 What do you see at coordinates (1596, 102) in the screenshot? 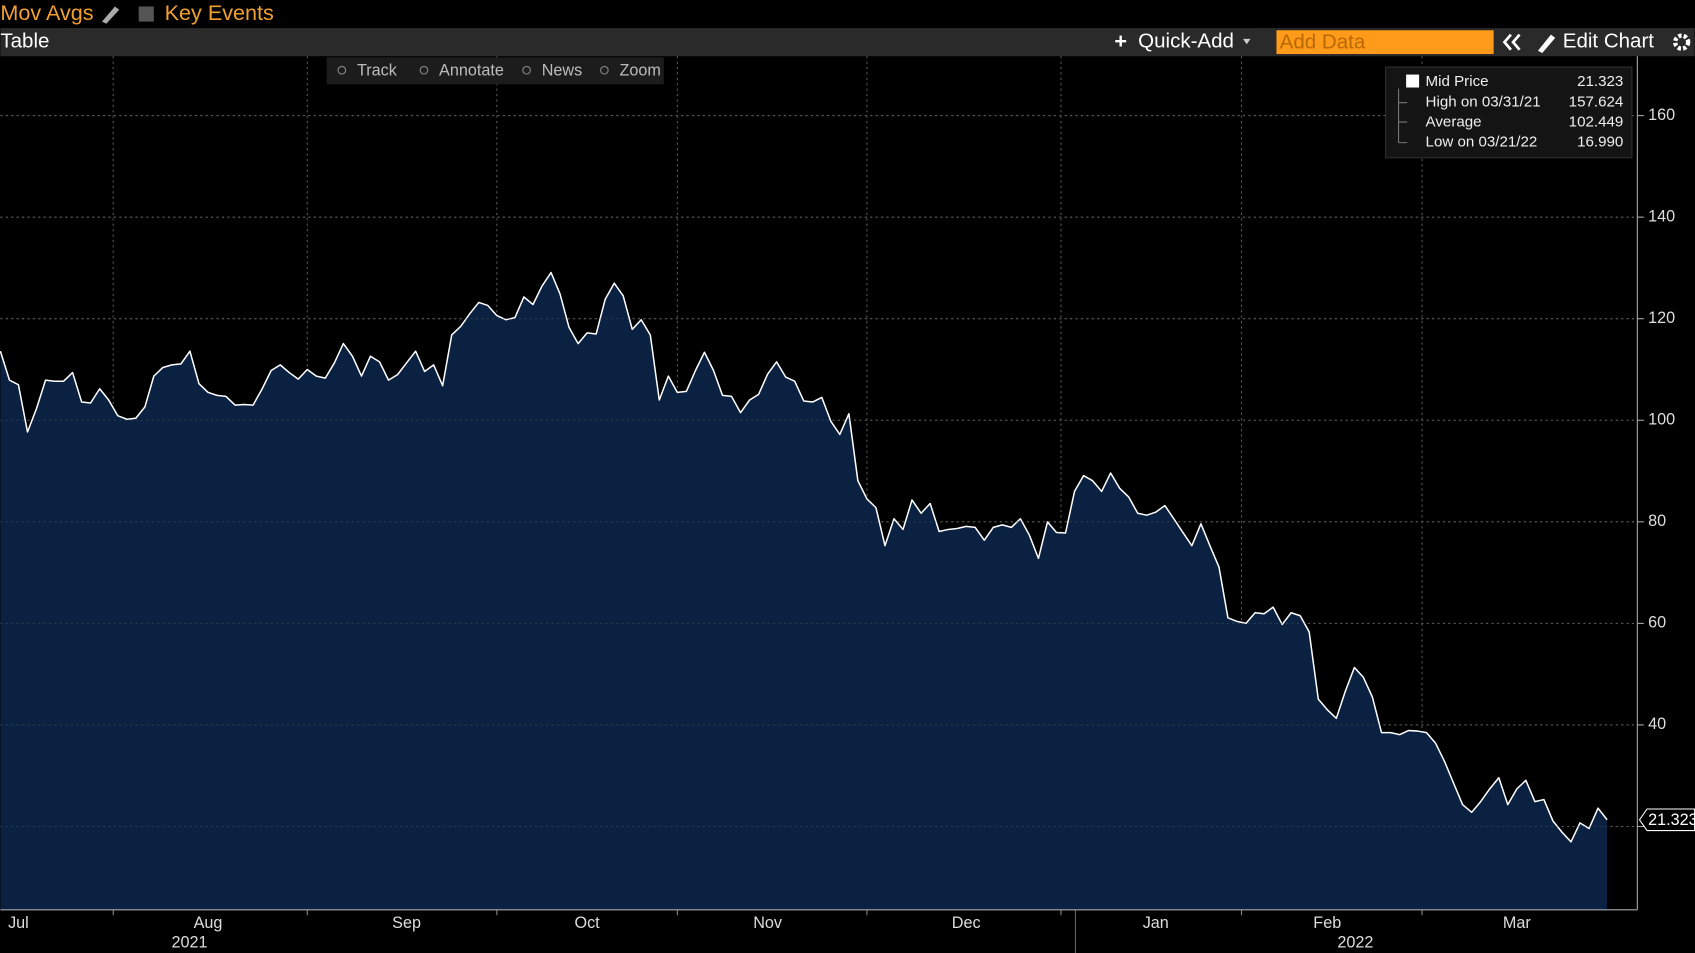
I see `stat-value: 157.624` at bounding box center [1596, 102].